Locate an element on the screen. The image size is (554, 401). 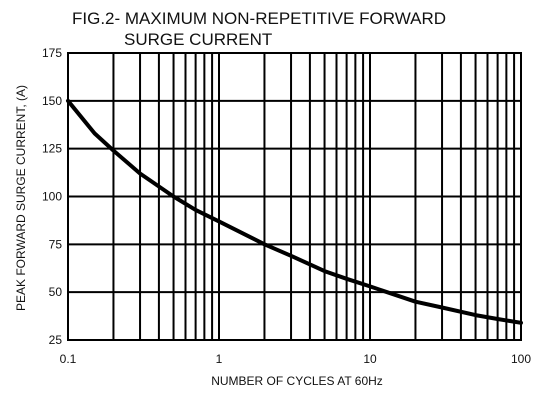
x-tick-label: 100 is located at coordinates (521, 359).